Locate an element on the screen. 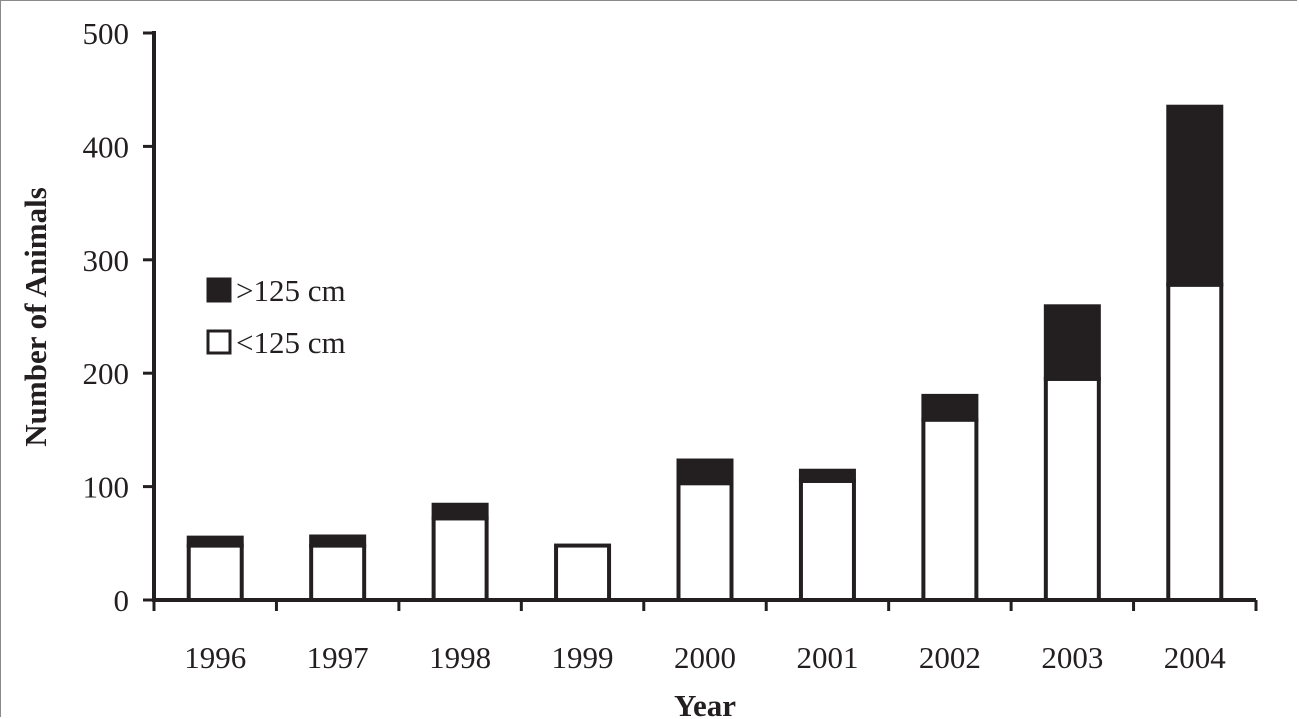 This screenshot has height=719, width=1299. legend-label-large: >125 cm is located at coordinates (291, 290).